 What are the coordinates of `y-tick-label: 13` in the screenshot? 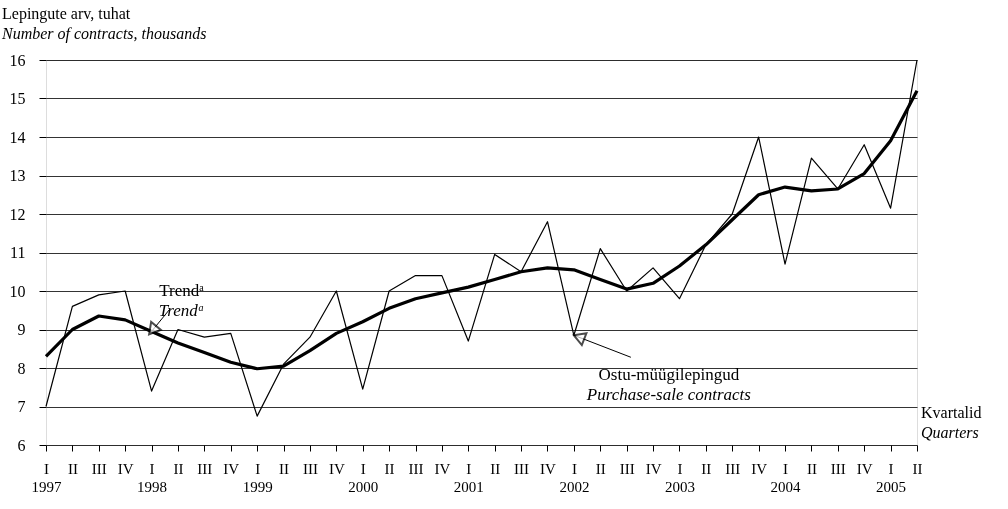 It's located at (17, 175).